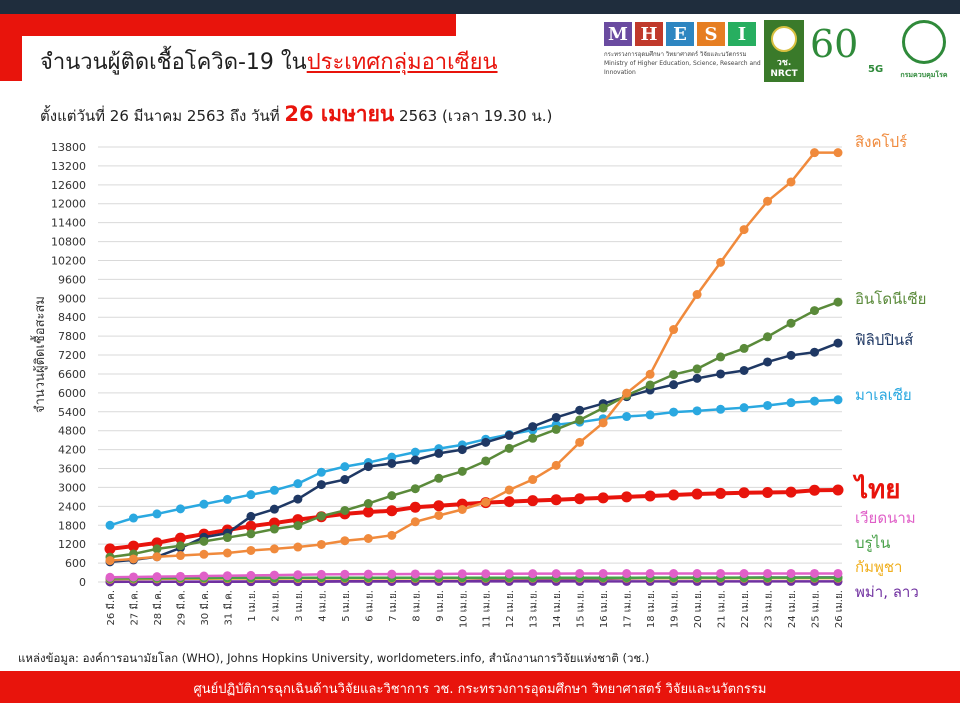 The width and height of the screenshot is (960, 703). Describe the element at coordinates (618, 34) in the screenshot. I see `mhesi-letter: M` at that location.